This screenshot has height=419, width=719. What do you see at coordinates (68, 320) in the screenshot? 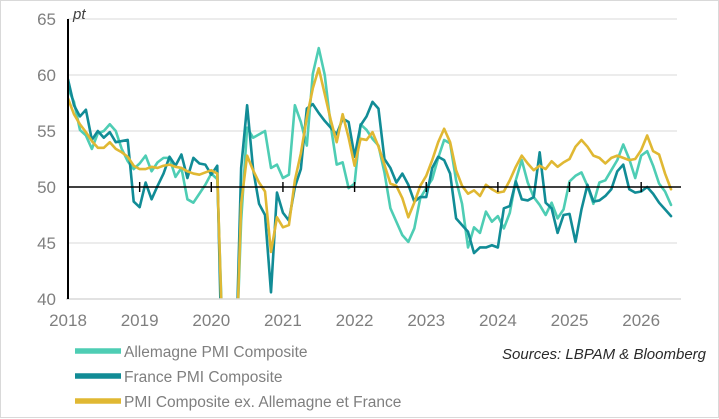
I see `x-axis-tick-label-2018: 2018` at bounding box center [68, 320].